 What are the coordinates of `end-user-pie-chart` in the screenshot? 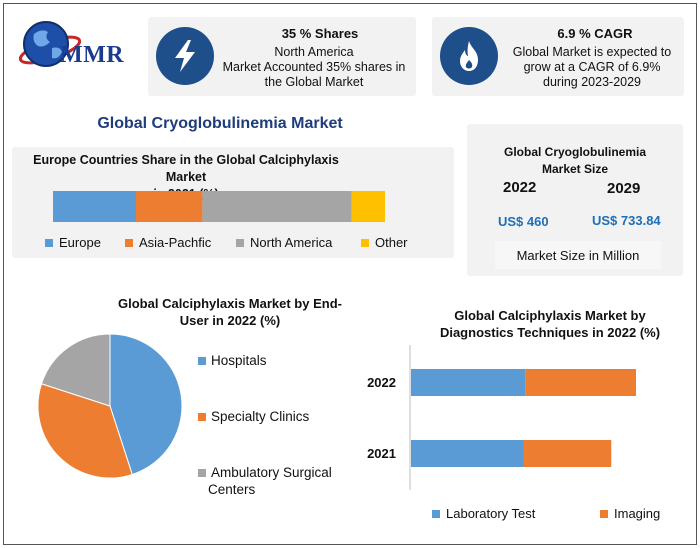 It's located at (110, 406).